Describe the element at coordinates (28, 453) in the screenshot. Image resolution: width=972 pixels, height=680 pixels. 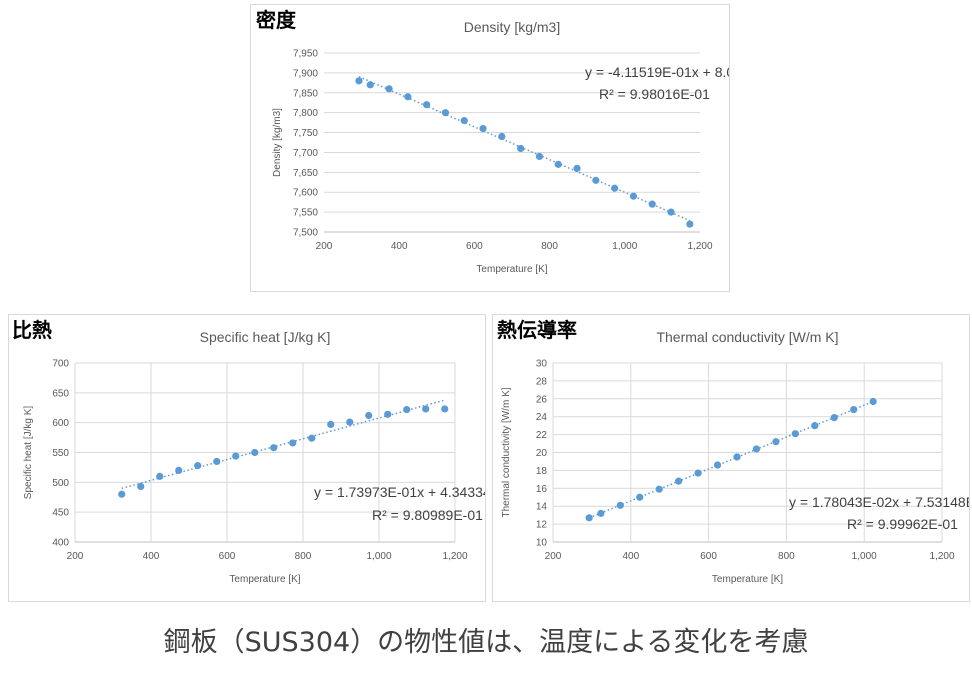
I see `y-axis-label: Specific heat [J/kg K]` at that location.